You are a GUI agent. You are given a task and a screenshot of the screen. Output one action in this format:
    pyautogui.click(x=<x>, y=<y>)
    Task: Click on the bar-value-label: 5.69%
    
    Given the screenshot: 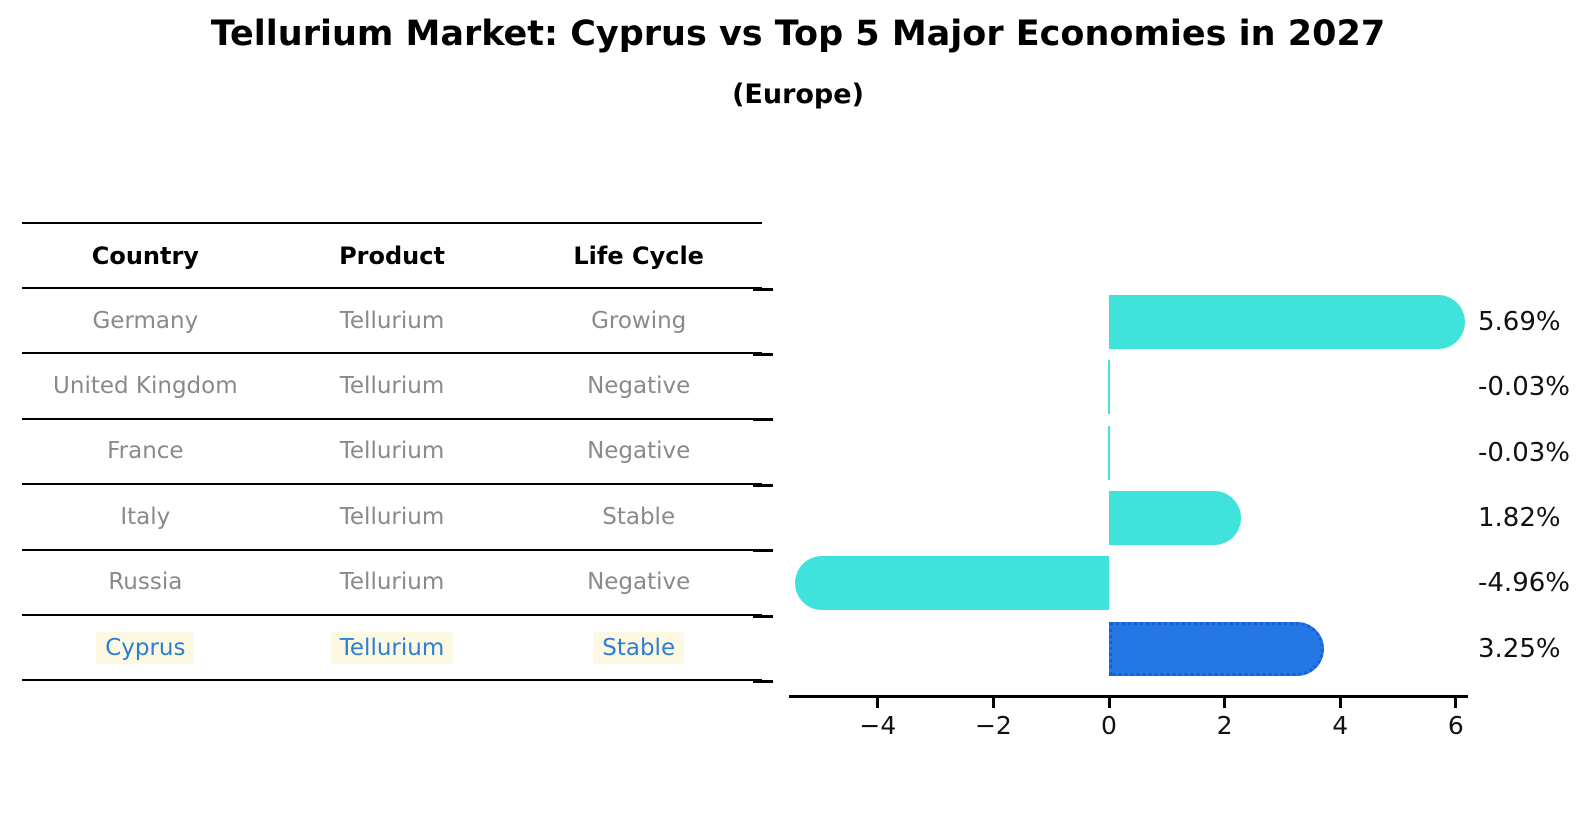 What is the action you would take?
    pyautogui.click(x=1519, y=321)
    